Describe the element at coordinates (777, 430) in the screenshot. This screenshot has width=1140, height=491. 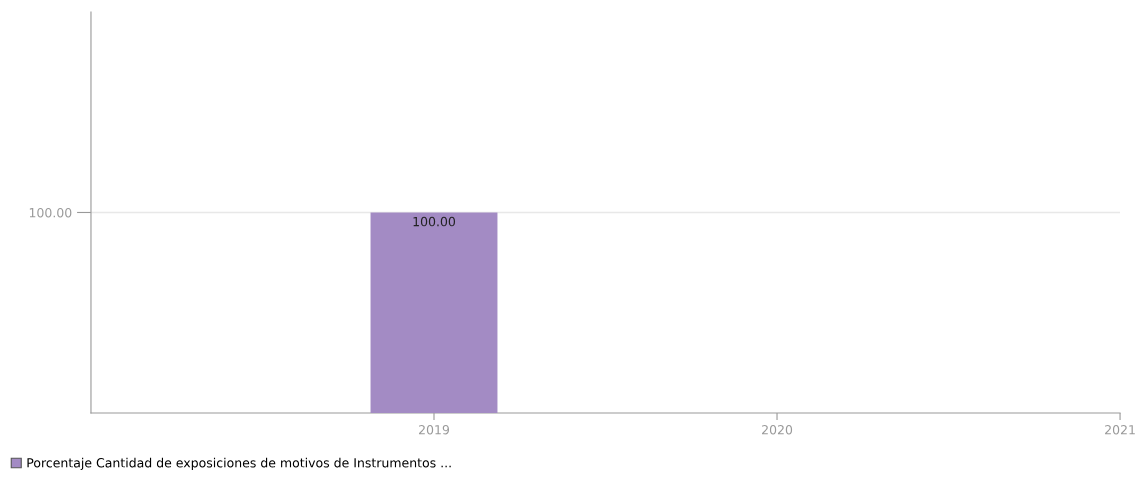
I see `x-tick-label: 2020` at that location.